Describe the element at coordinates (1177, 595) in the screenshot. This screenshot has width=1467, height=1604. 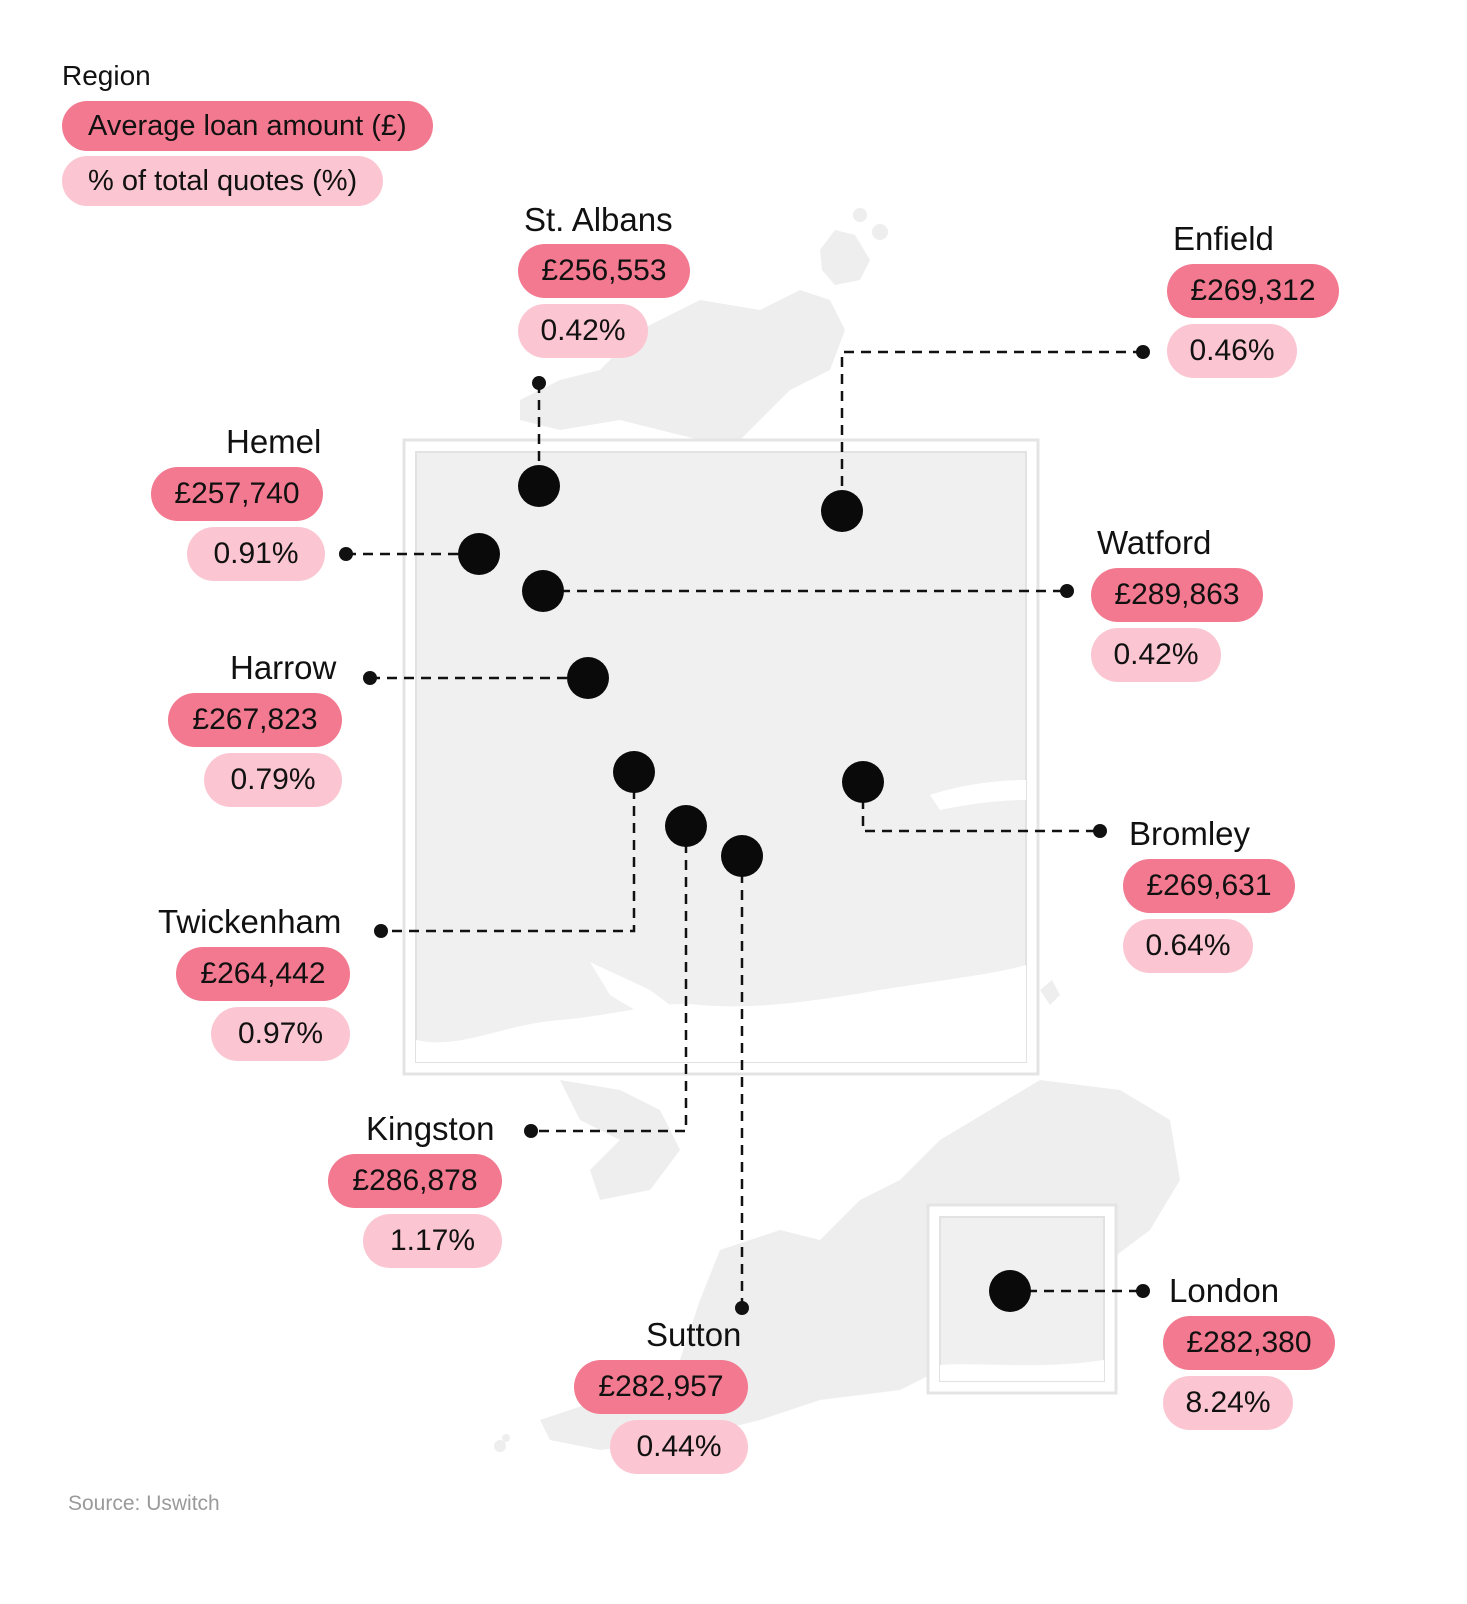
I see `loan-pill-watford: £289,863` at that location.